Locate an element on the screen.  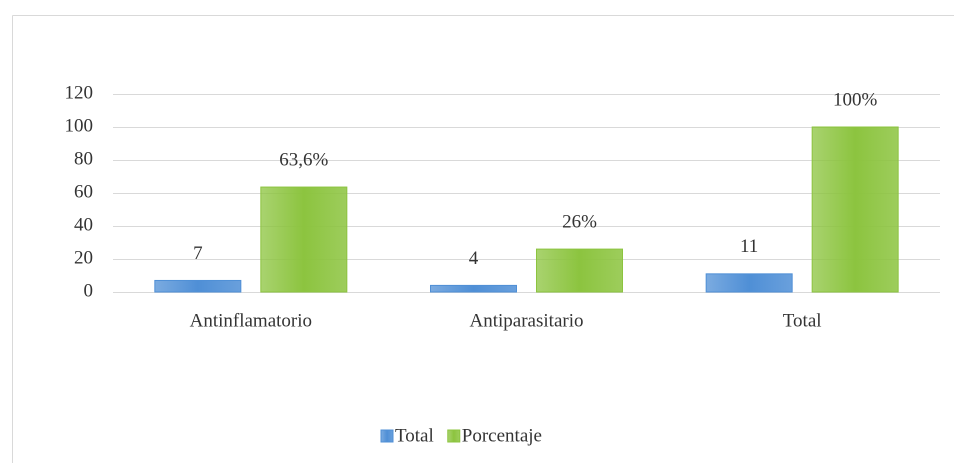
y-tick-label: 100 is located at coordinates (79, 125).